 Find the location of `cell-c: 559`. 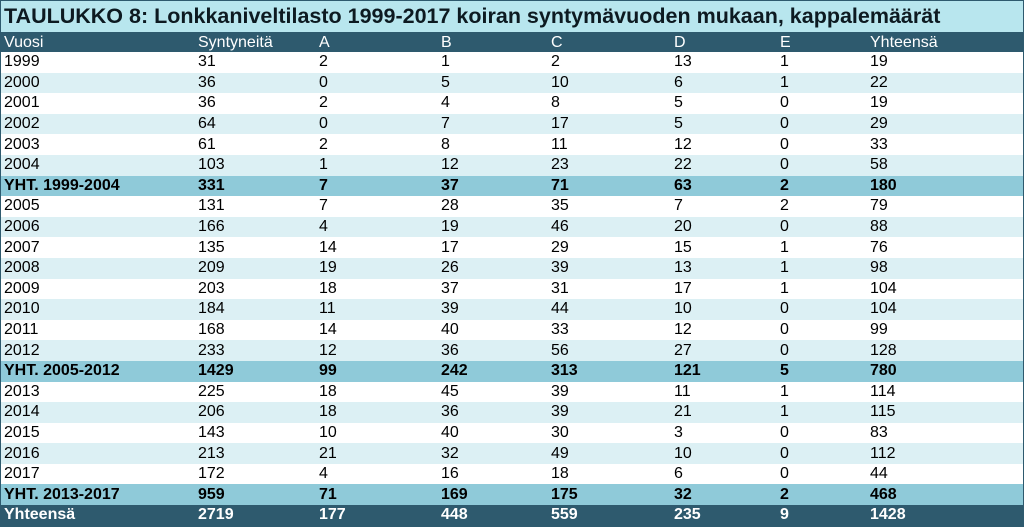

cell-c: 559 is located at coordinates (609, 515).